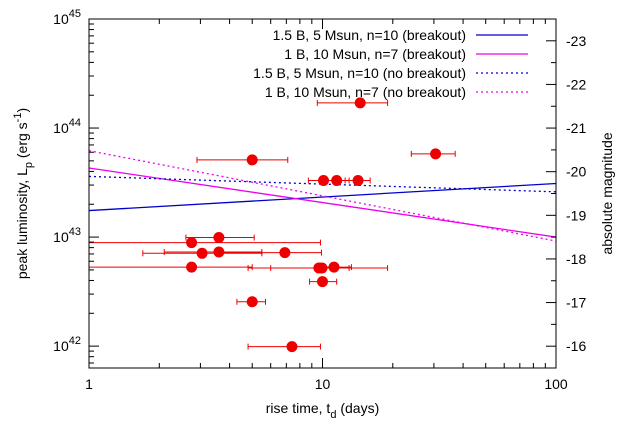 Image resolution: width=629 pixels, height=432 pixels. Describe the element at coordinates (323, 384) in the screenshot. I see `x-tick-label: 10` at that location.